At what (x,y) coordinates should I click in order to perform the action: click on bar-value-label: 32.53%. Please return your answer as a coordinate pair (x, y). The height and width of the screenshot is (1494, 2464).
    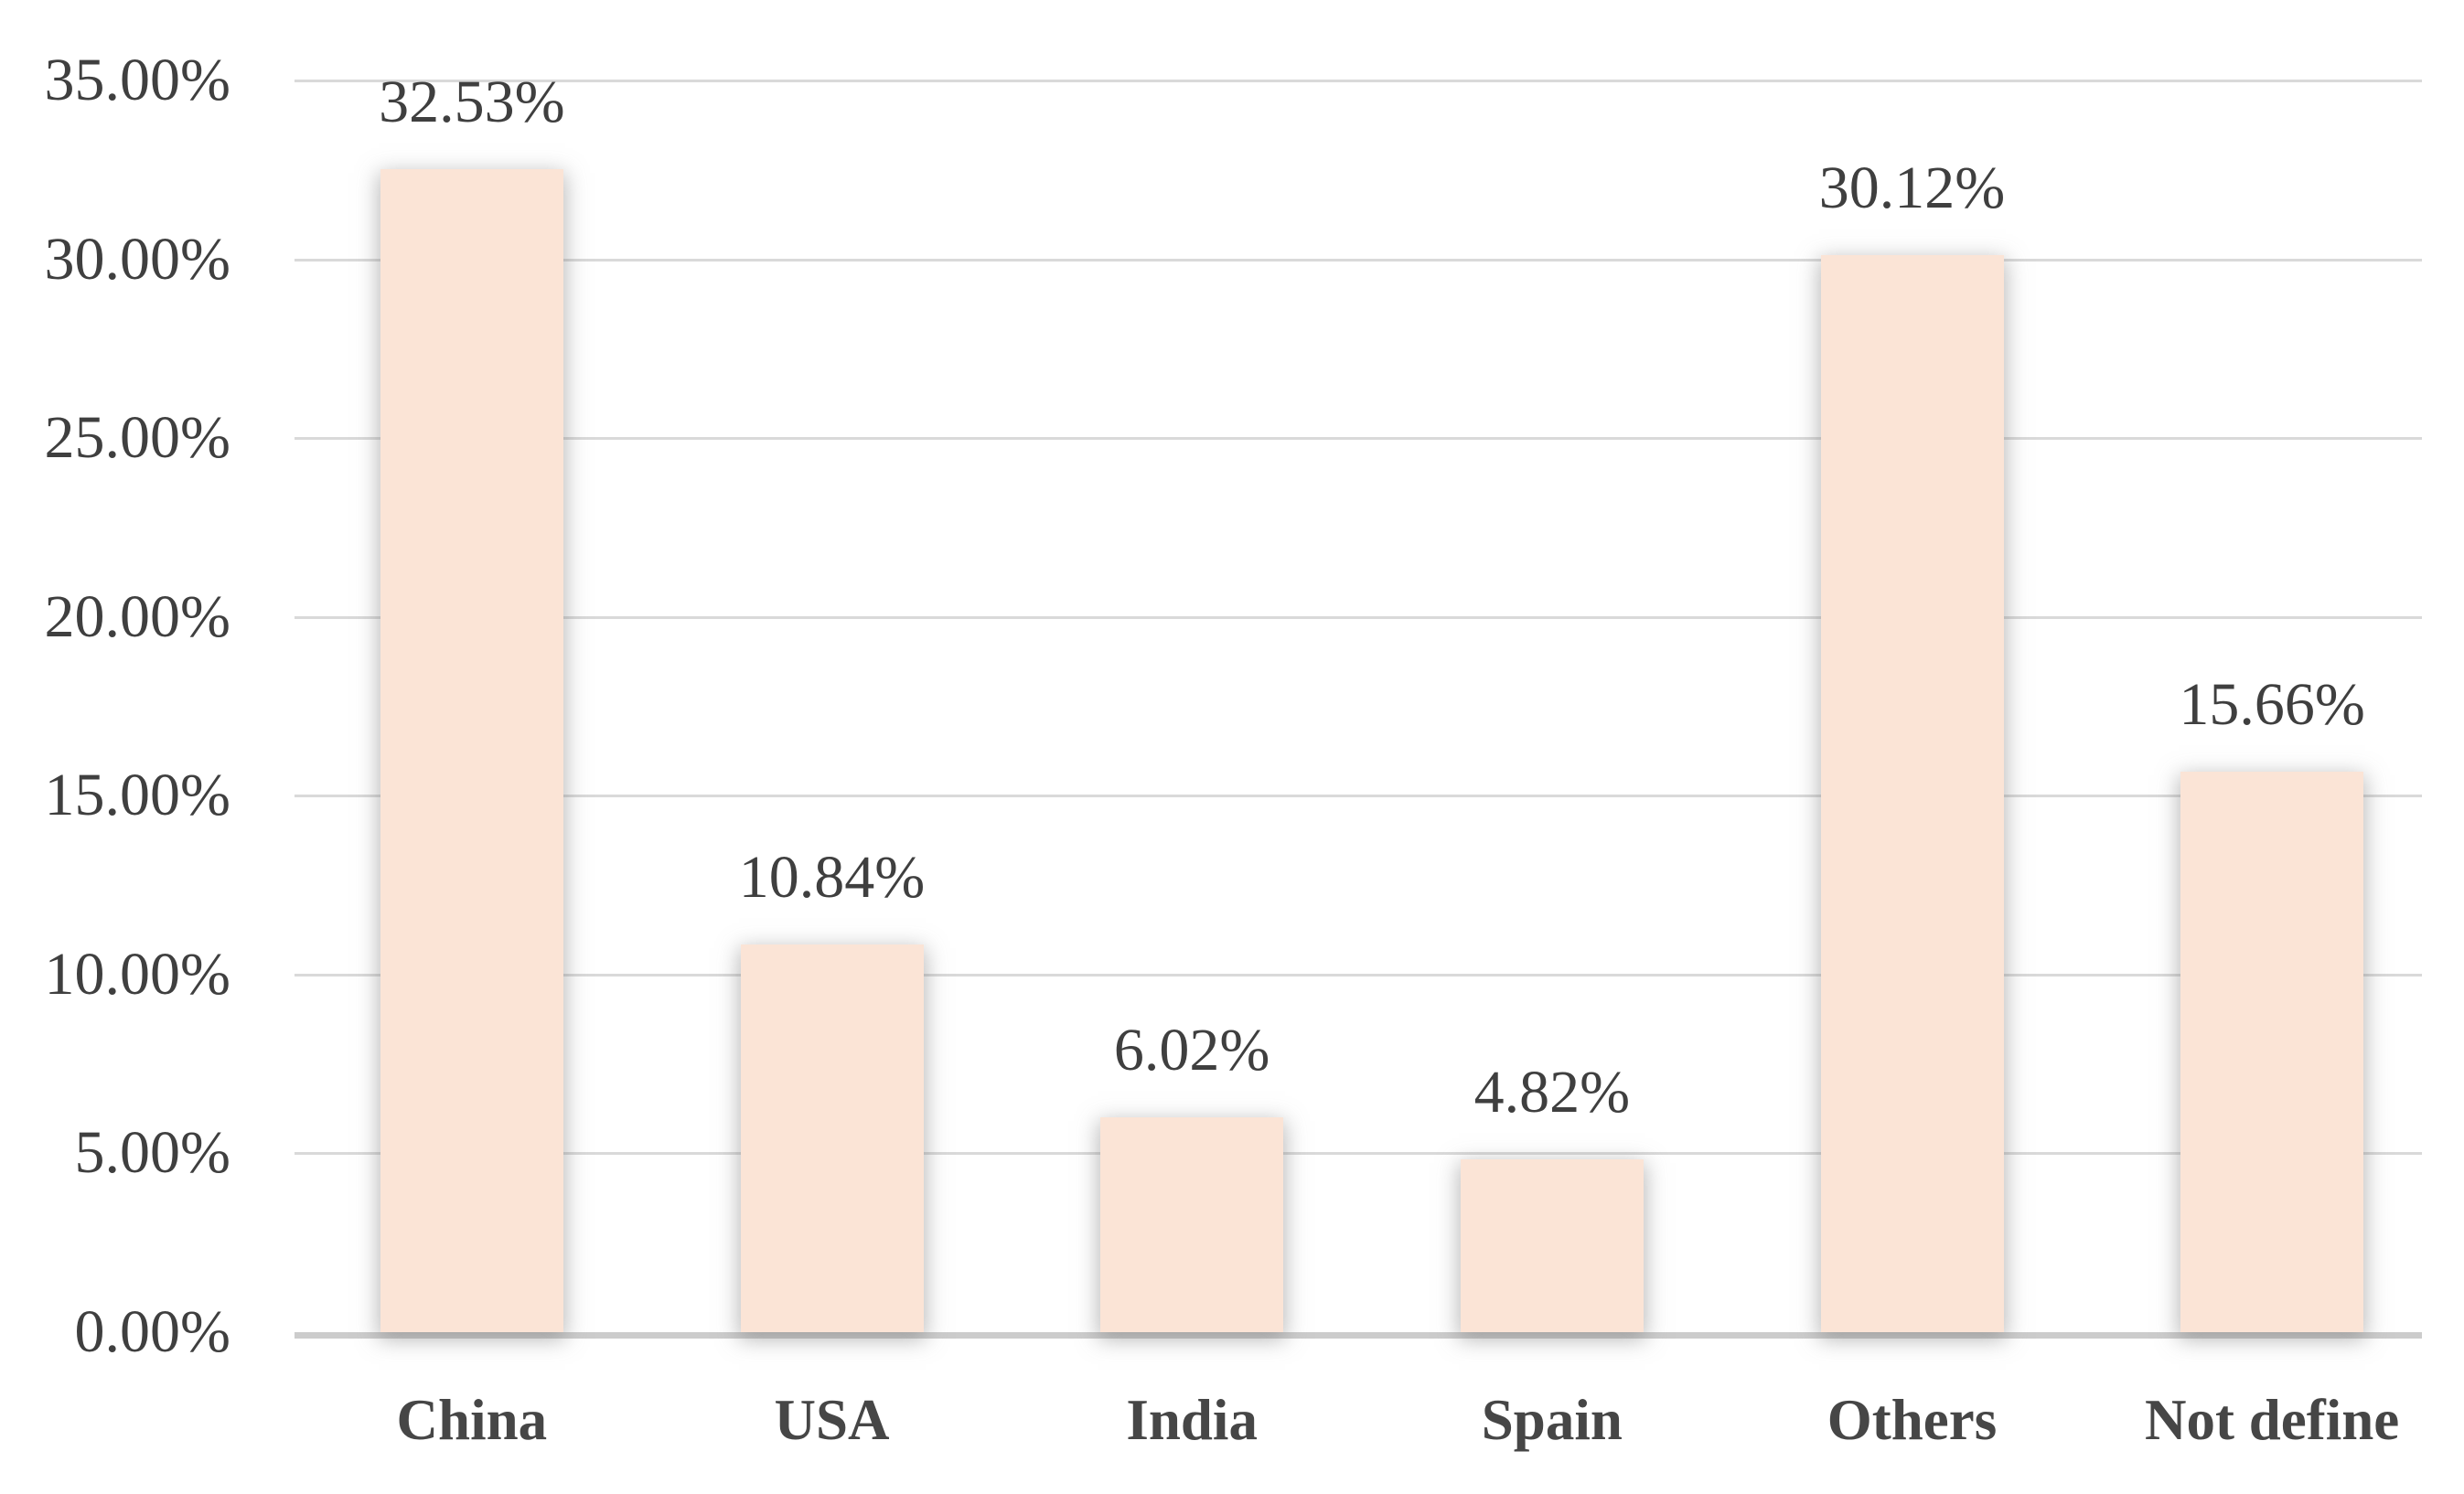
    Looking at the image, I should click on (472, 101).